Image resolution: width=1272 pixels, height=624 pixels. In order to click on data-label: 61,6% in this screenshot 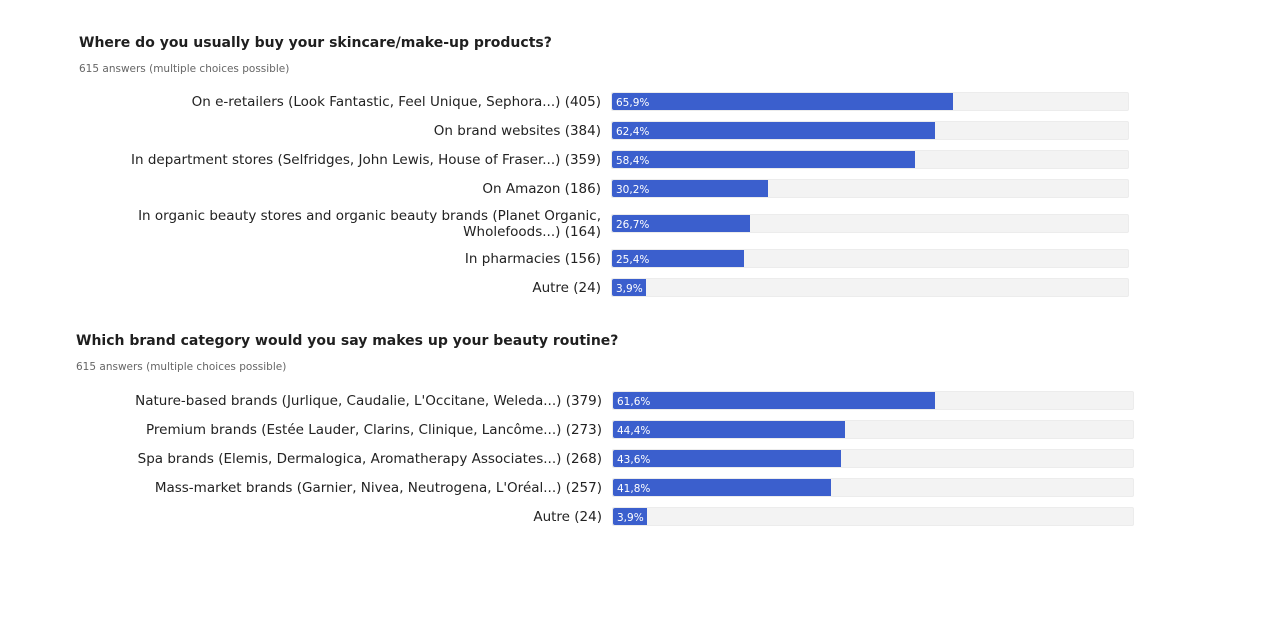, I will do `click(634, 402)`.